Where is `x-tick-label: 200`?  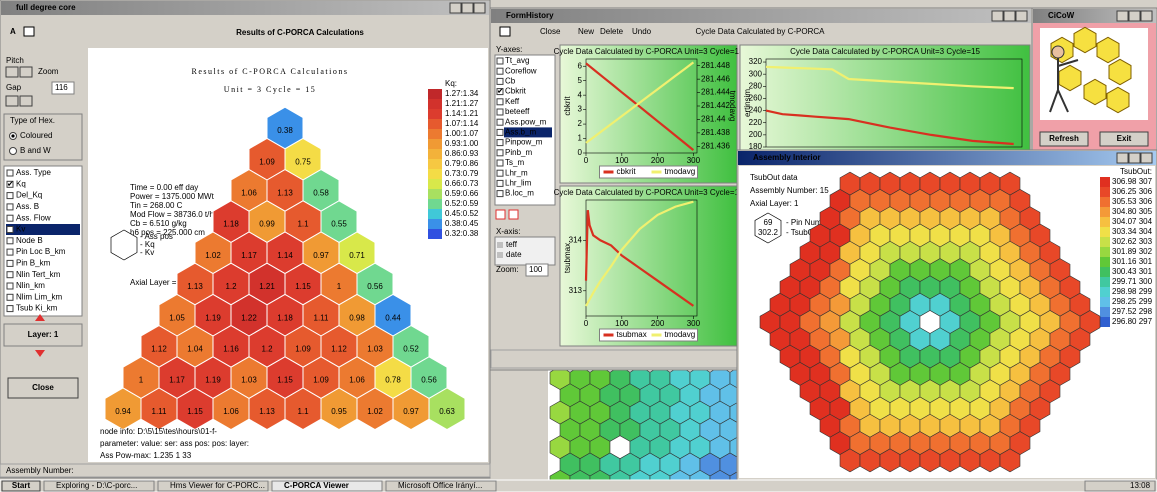
x-tick-label: 200 is located at coordinates (658, 160).